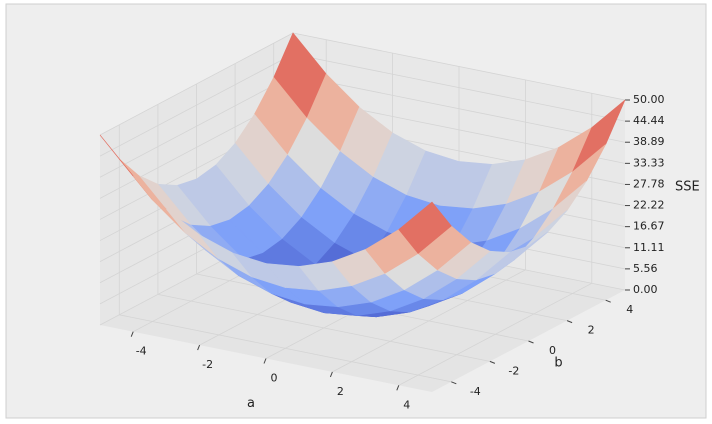 This screenshot has height=424, width=712. I want to click on x-tick-label: 4, so click(406, 404).